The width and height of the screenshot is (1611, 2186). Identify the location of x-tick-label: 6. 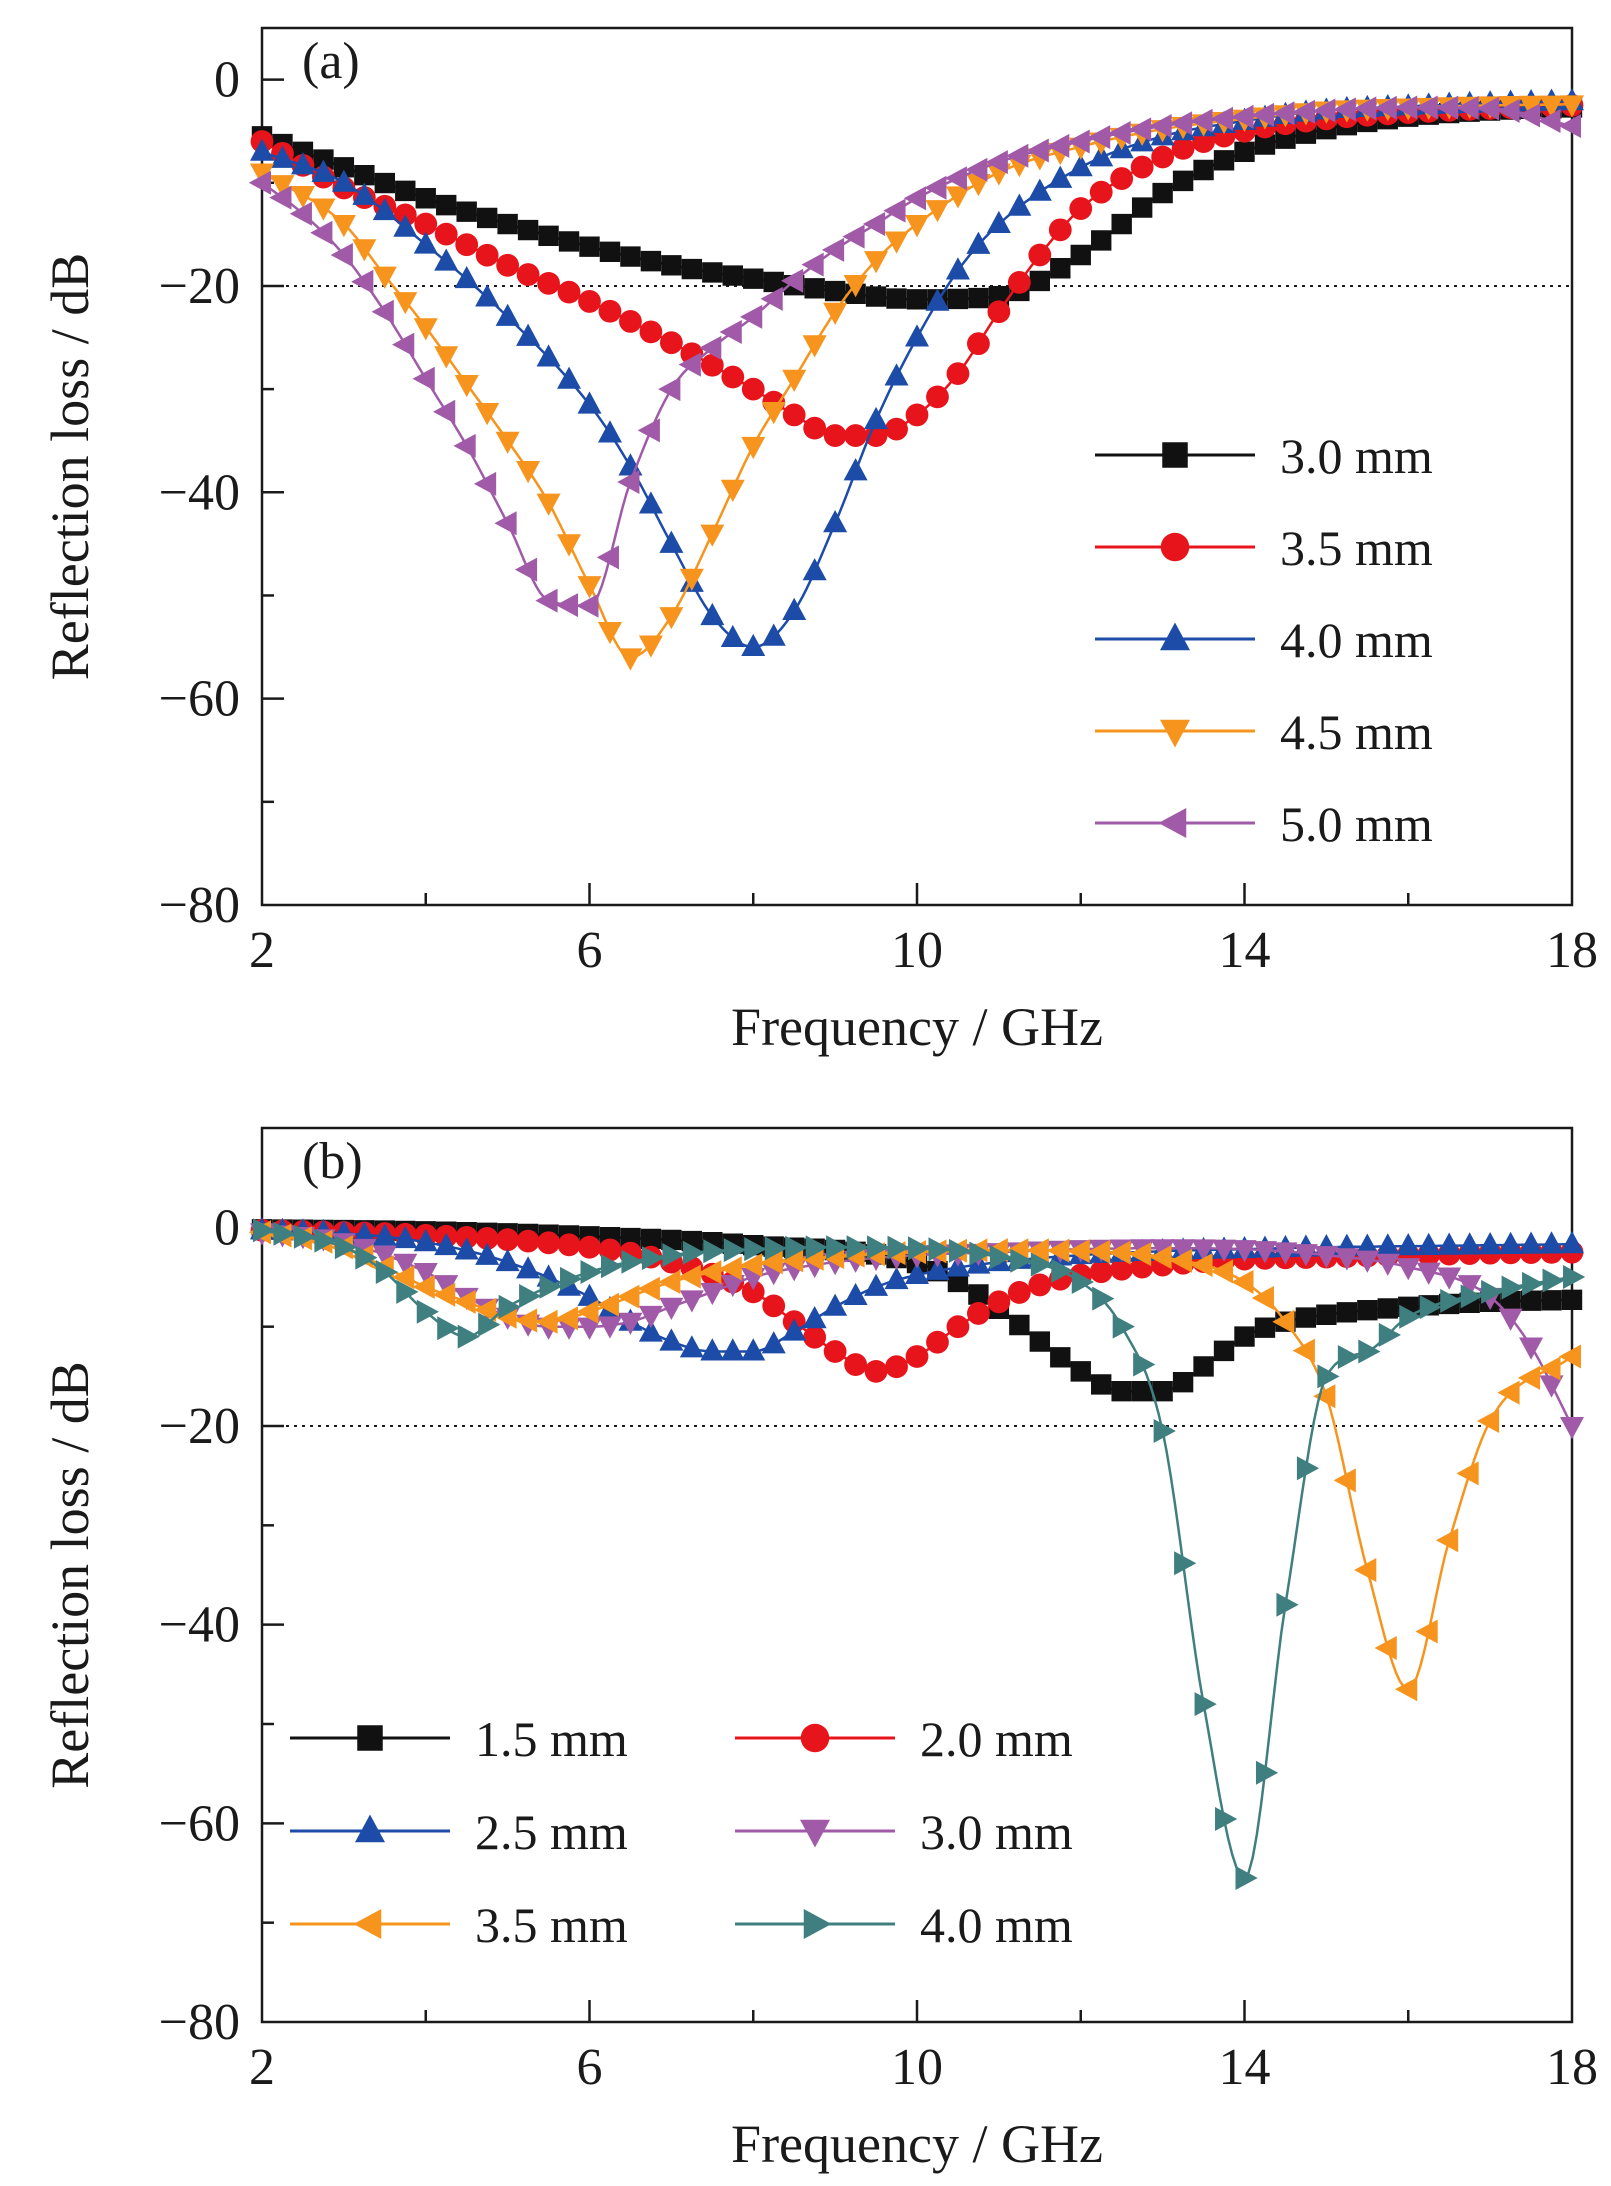
(590, 950).